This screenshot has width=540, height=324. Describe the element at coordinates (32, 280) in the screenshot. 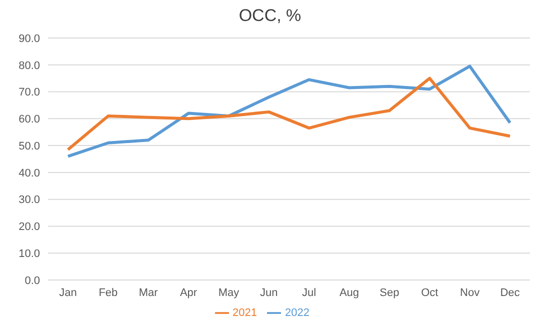

I see `y-tick-label: 0.0` at that location.